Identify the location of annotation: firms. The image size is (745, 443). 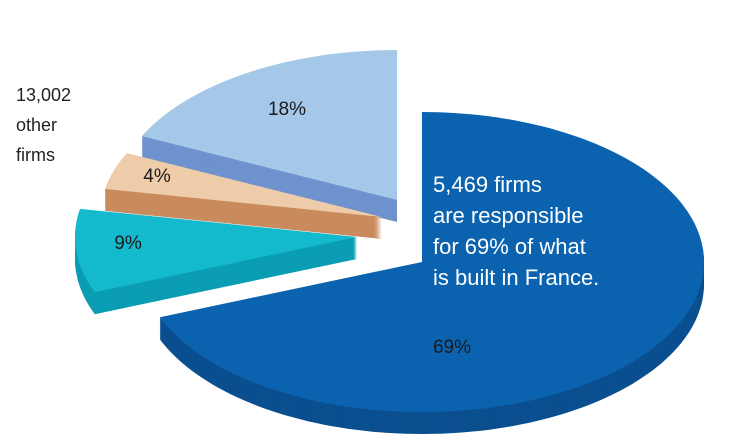
(35, 155).